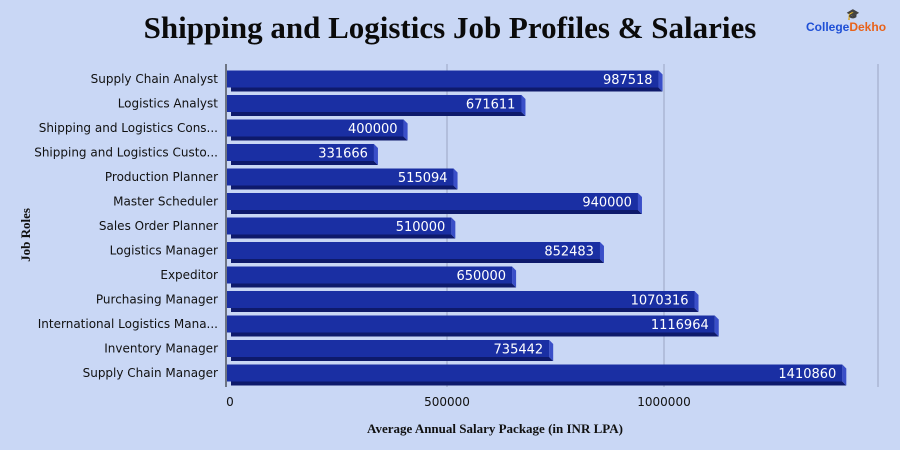 The height and width of the screenshot is (450, 900). I want to click on bar-group: 650000, so click(372, 277).